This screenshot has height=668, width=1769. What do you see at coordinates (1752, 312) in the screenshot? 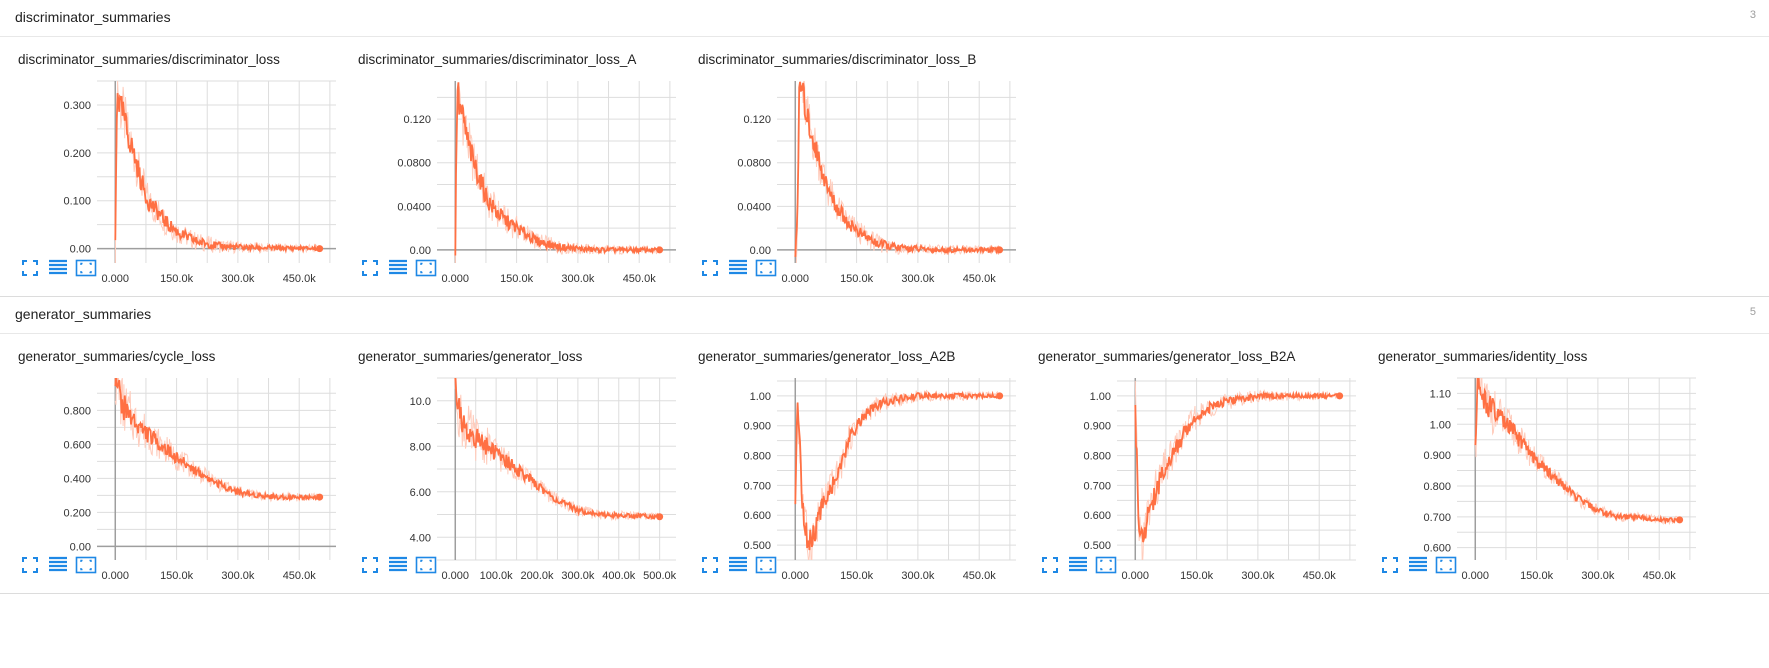
I see `group-count: 5` at bounding box center [1752, 312].